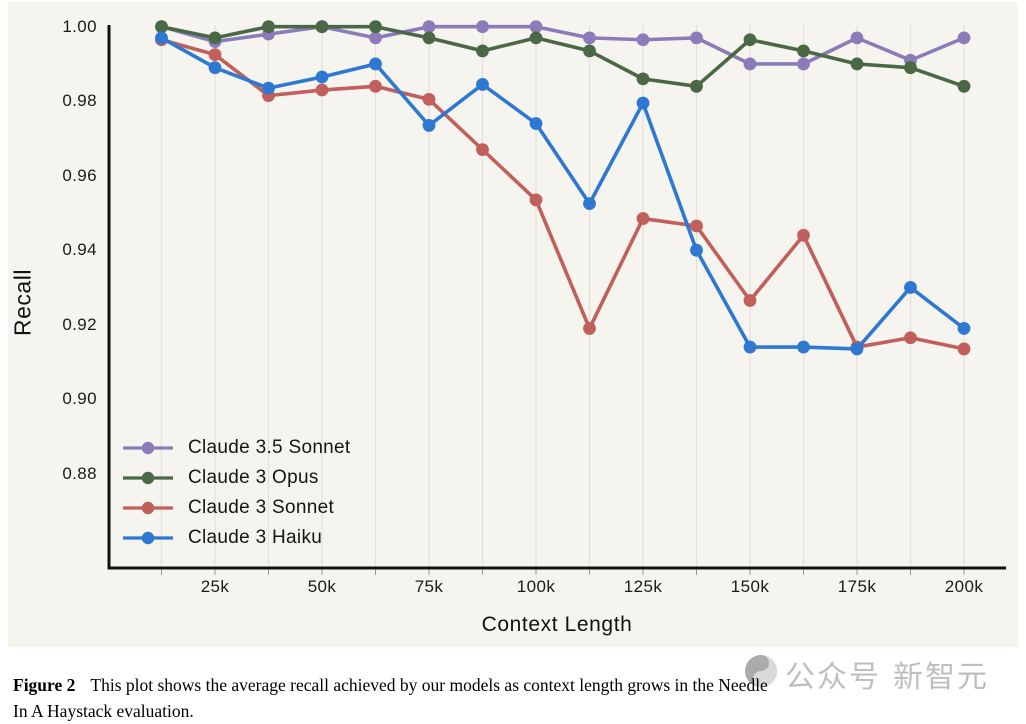  Describe the element at coordinates (79, 324) in the screenshot. I see `y-tick-label: 0.92` at that location.